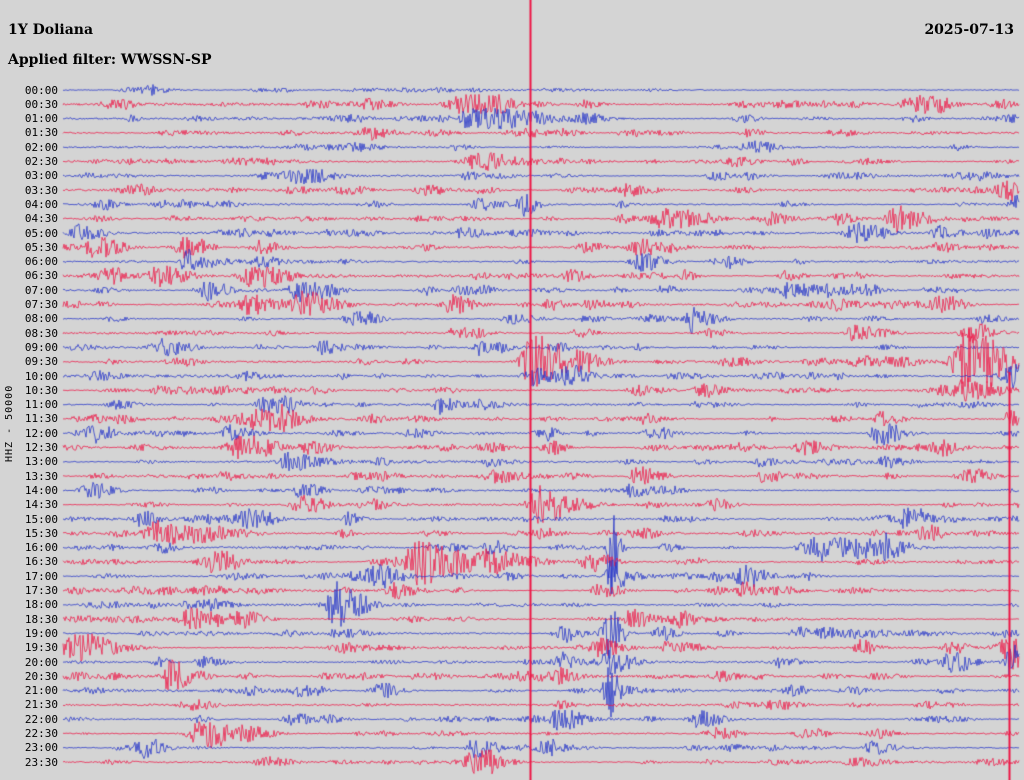 The height and width of the screenshot is (780, 1024). I want to click on time-label: 22:00, so click(41, 719).